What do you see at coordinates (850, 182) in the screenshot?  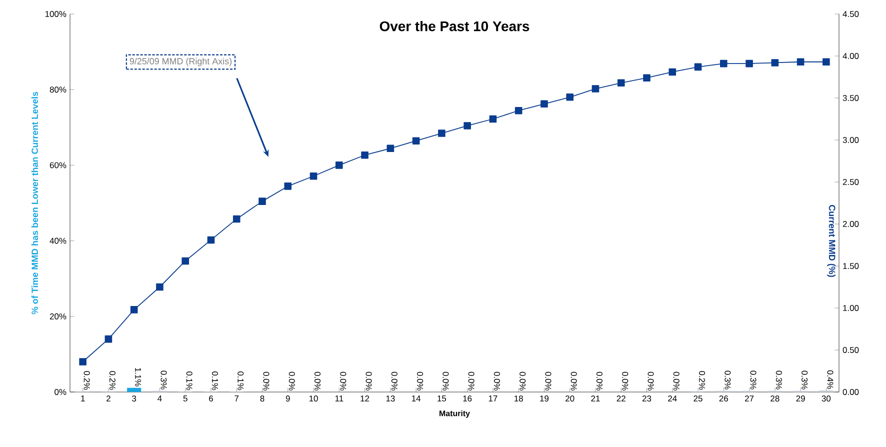 I see `y2-tick-label: 2.50` at bounding box center [850, 182].